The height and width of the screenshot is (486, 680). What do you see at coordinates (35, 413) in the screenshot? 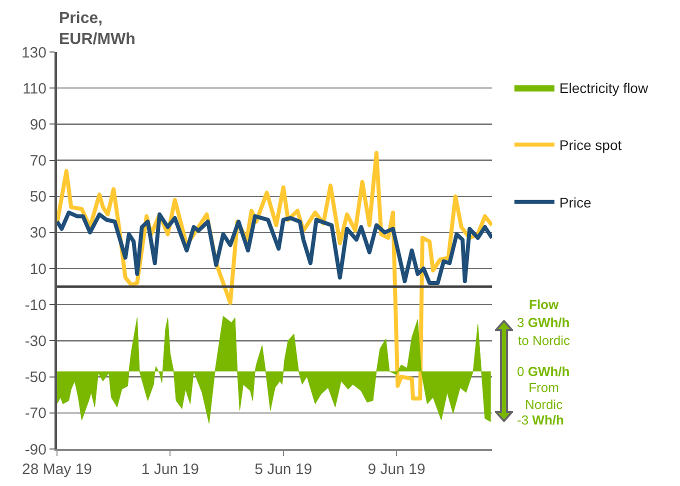
I see `y-tick-label: -70` at bounding box center [35, 413].